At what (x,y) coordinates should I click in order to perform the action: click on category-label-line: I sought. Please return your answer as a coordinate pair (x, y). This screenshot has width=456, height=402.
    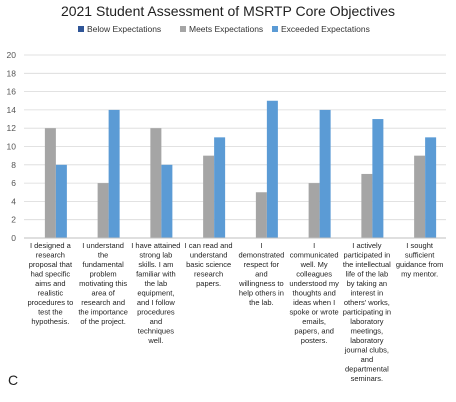
    Looking at the image, I should click on (420, 245).